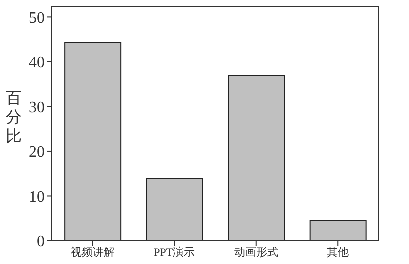  What do you see at coordinates (37, 153) in the screenshot?
I see `y-tick-label: 20` at bounding box center [37, 153].